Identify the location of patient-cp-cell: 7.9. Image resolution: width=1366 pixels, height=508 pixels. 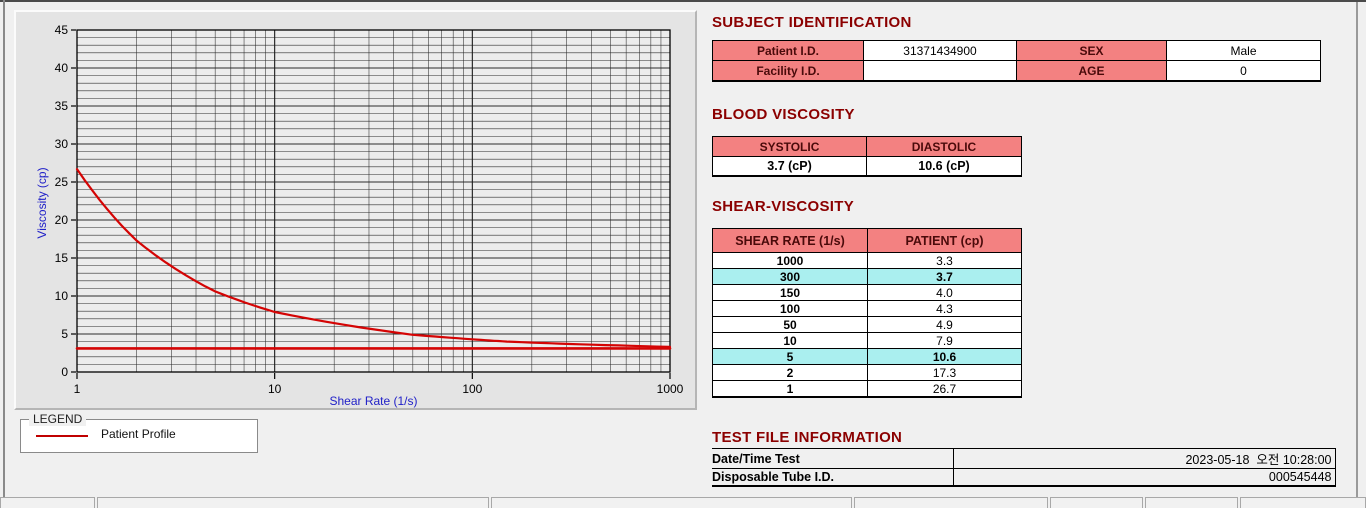
(944, 340).